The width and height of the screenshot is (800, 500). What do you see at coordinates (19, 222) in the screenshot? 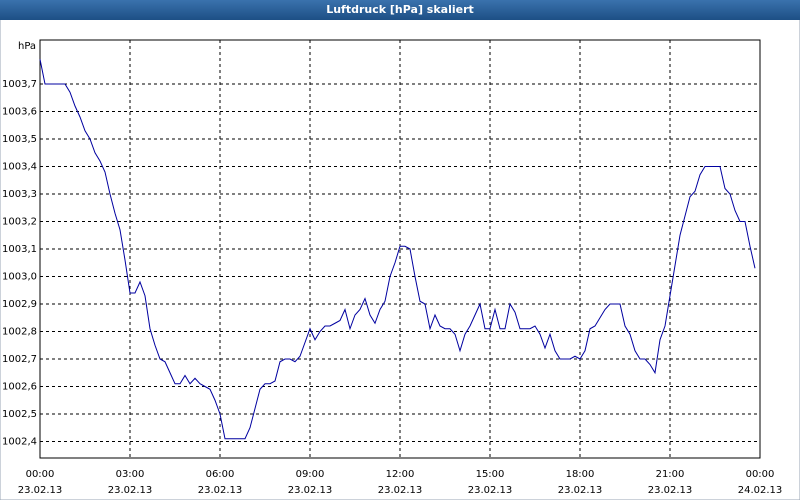
I see `y-tick-label: 1003,2` at bounding box center [19, 222].